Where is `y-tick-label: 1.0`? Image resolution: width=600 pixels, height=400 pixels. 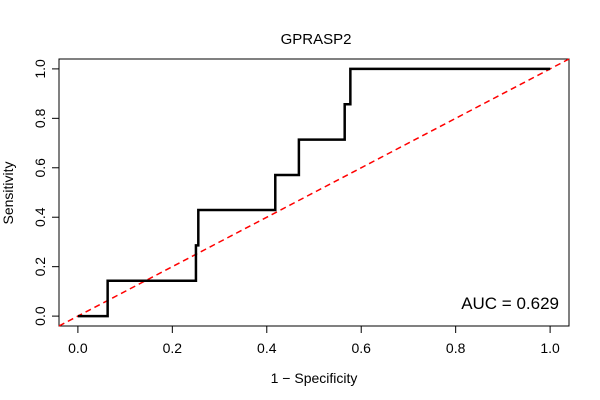 y-tick-label: 1.0 is located at coordinates (40, 69).